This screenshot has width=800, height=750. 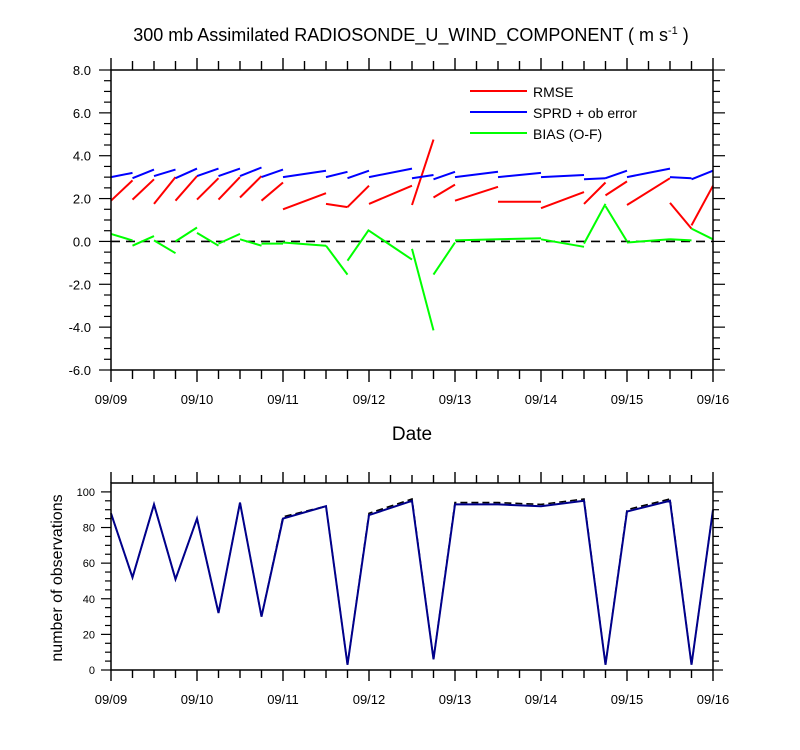 I want to click on legend-label-rmse: RMSE, so click(x=553, y=92).